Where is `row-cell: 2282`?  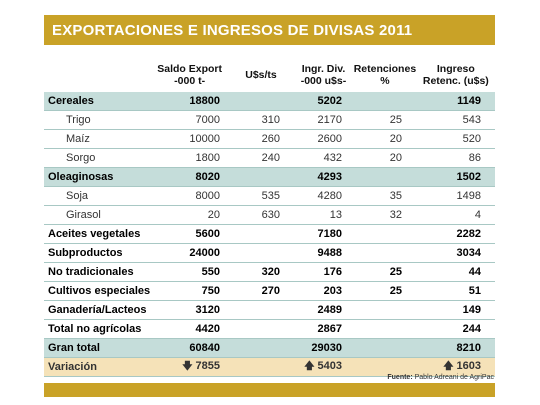 row-cell: 2282 is located at coordinates (468, 234).